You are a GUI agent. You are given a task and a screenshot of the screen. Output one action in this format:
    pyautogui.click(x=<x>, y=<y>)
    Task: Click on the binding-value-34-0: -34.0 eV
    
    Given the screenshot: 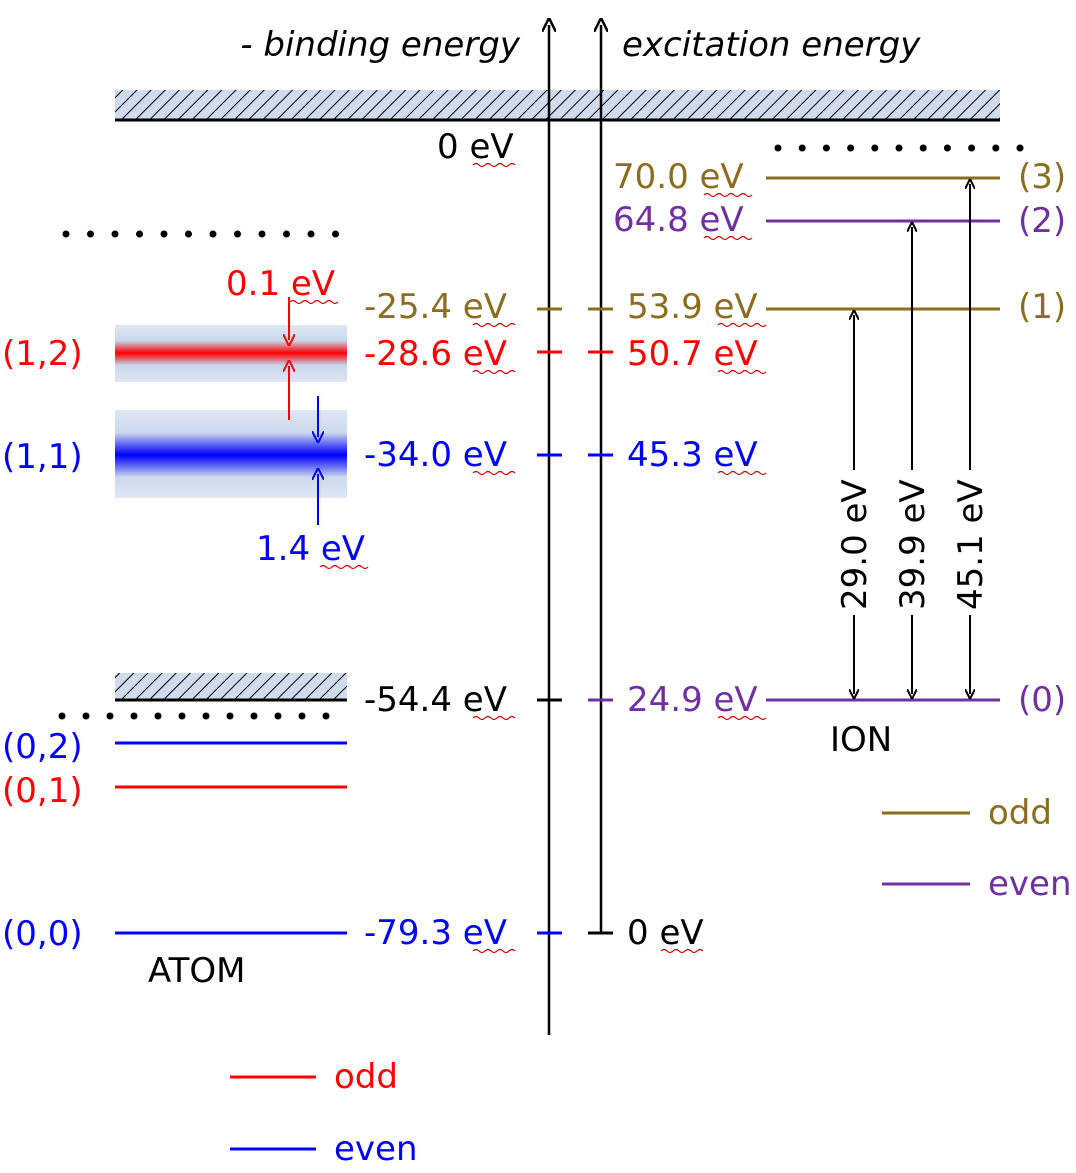 What is the action you would take?
    pyautogui.click(x=435, y=455)
    